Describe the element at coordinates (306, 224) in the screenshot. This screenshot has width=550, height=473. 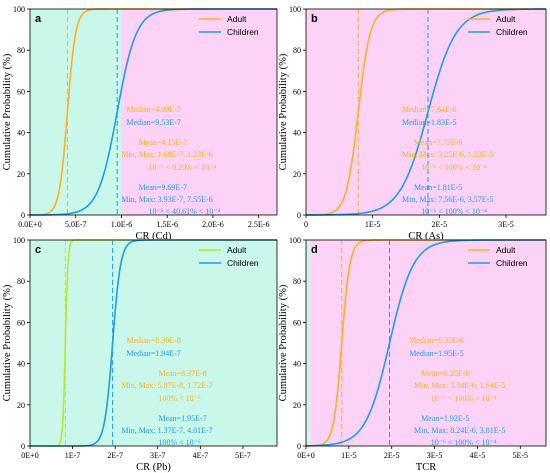
I see `x-tick-label: 0` at that location.